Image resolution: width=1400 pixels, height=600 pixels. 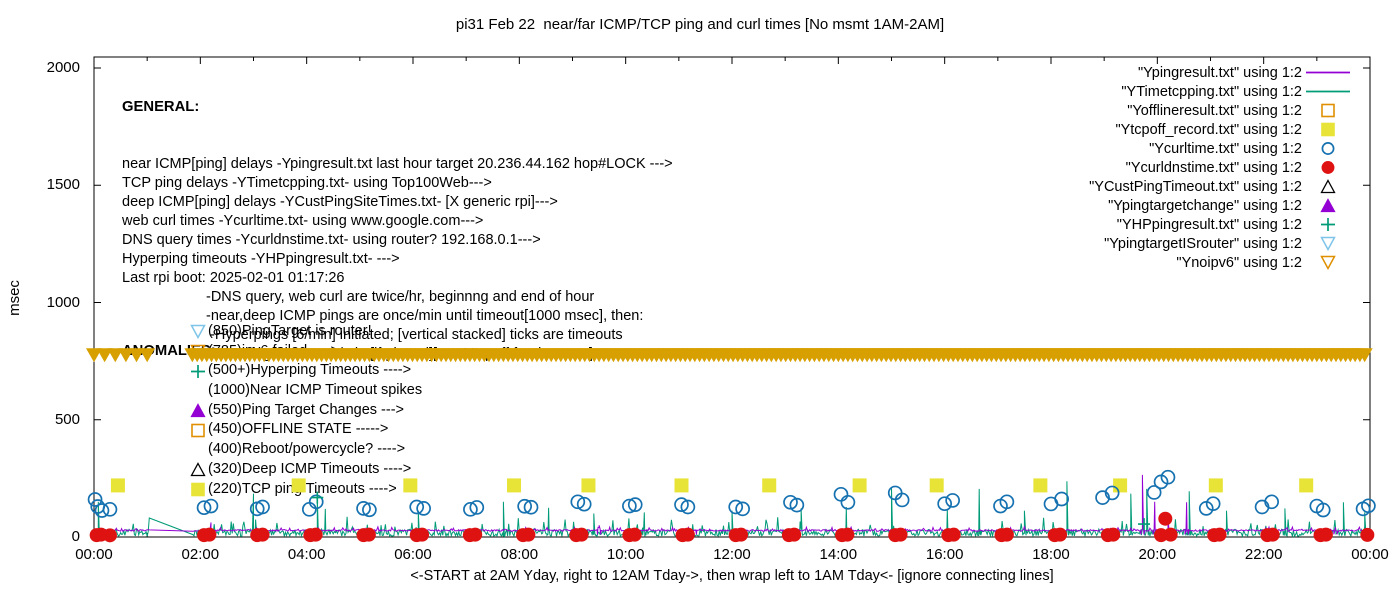 What do you see at coordinates (1157, 554) in the screenshot?
I see `x-tick-label: 20:00` at bounding box center [1157, 554].